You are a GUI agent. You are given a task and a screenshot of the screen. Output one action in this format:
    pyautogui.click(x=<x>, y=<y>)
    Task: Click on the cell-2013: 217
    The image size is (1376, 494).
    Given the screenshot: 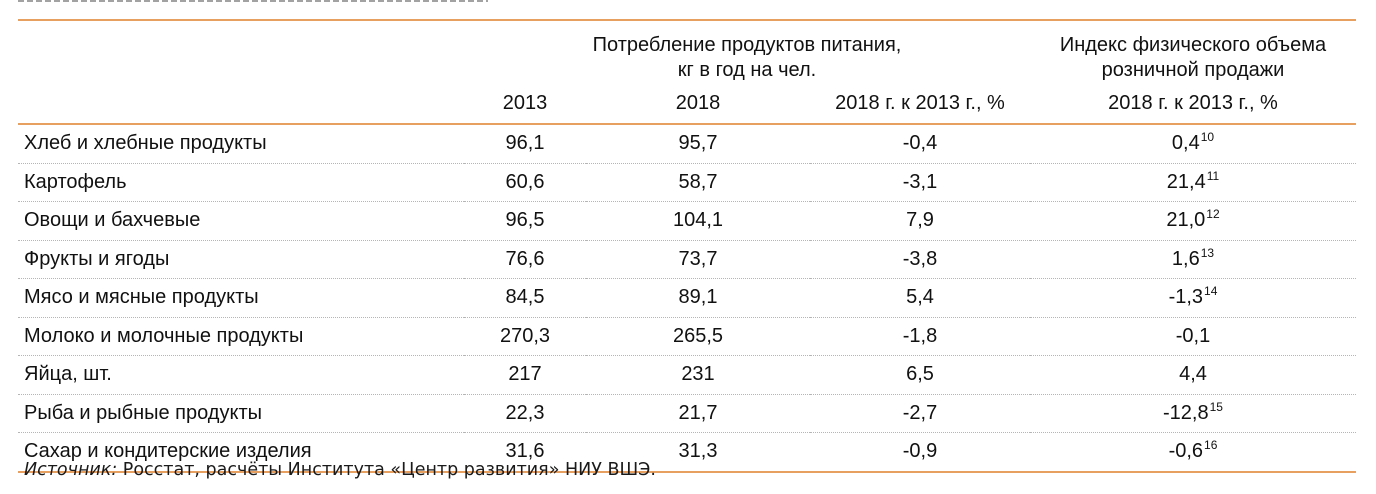 What is the action you would take?
    pyautogui.click(x=525, y=375)
    